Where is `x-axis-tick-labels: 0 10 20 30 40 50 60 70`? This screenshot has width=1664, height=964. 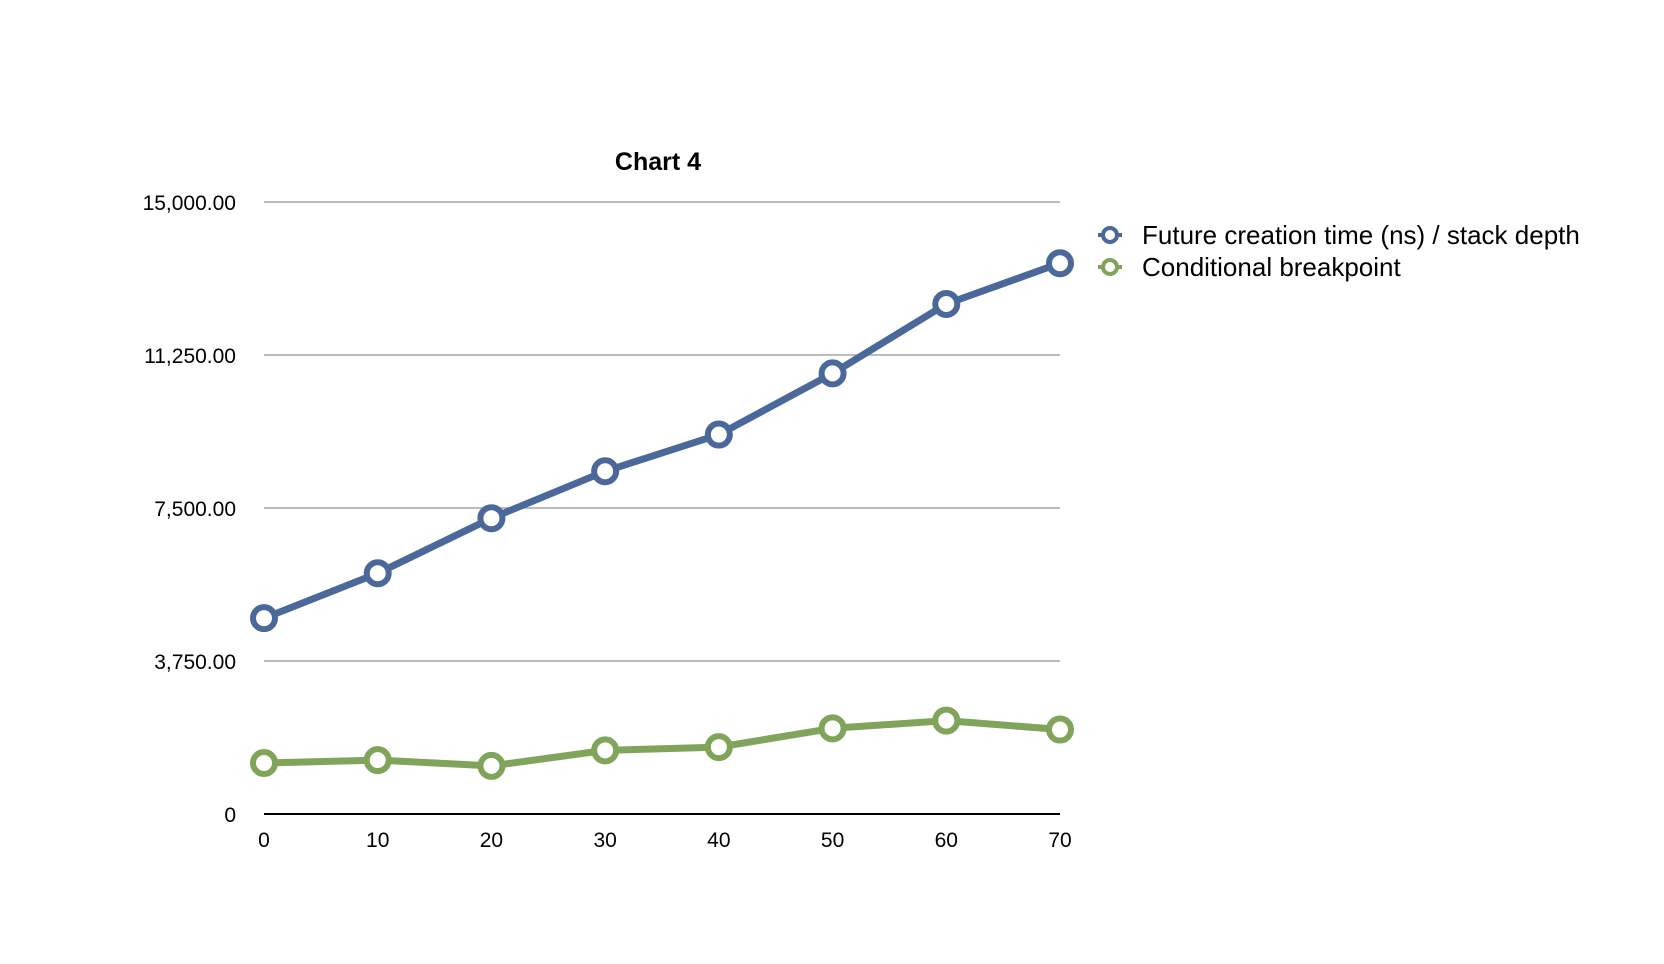 x-axis-tick-labels: 0 10 20 30 40 50 60 70 is located at coordinates (665, 840).